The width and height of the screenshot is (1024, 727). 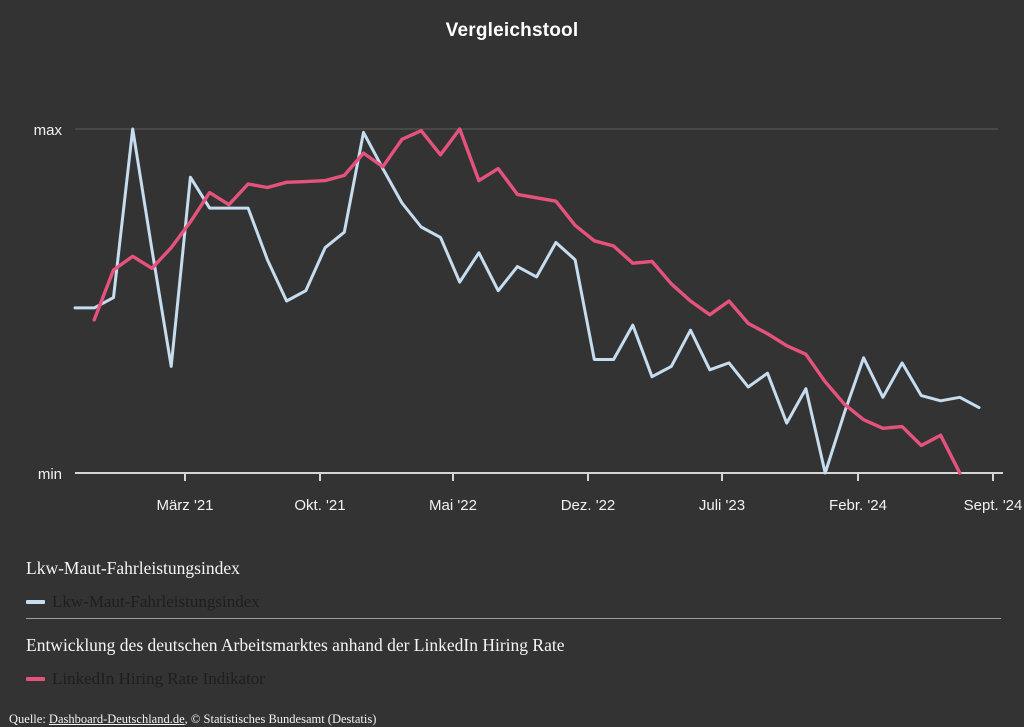 What do you see at coordinates (722, 505) in the screenshot?
I see `x-tick-label: Juli '23` at bounding box center [722, 505].